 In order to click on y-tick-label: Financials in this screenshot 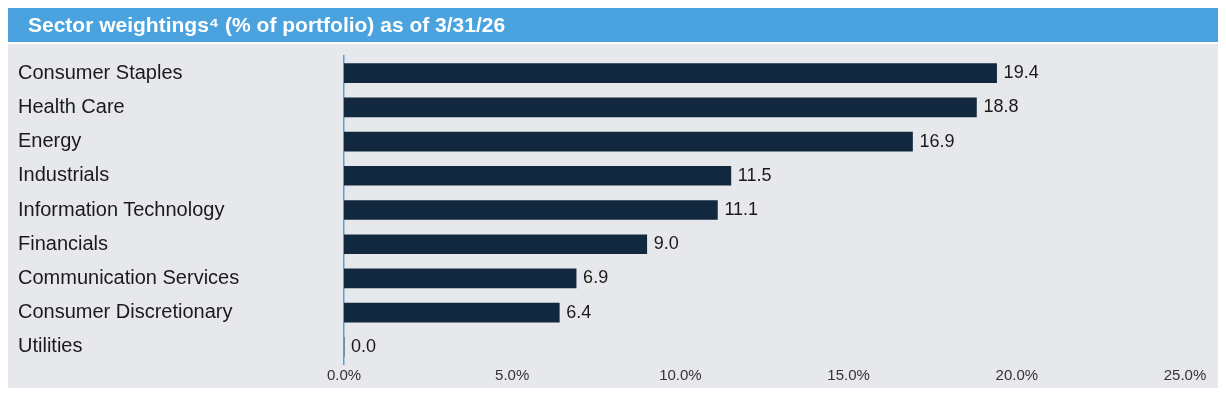, I will do `click(63, 242)`.